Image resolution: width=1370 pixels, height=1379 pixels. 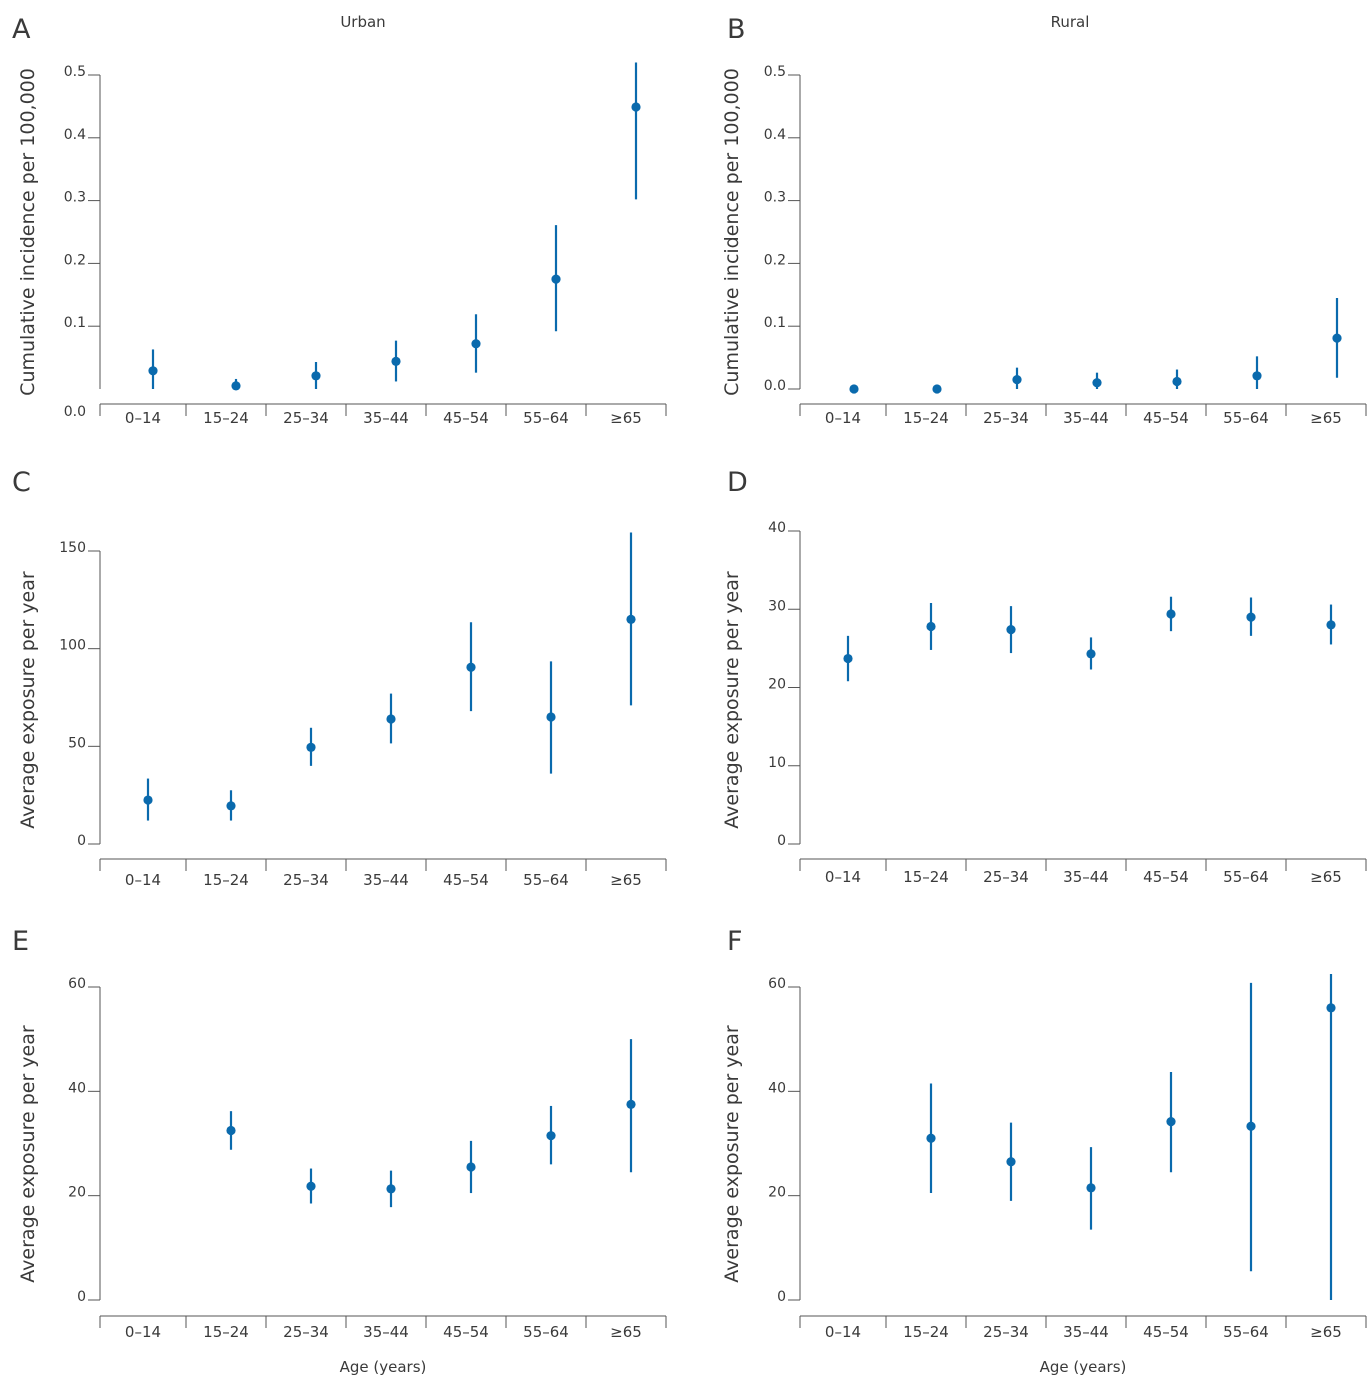 What do you see at coordinates (1246, 418) in the screenshot?
I see `panel-b-x-tick-label: 55–64` at bounding box center [1246, 418].